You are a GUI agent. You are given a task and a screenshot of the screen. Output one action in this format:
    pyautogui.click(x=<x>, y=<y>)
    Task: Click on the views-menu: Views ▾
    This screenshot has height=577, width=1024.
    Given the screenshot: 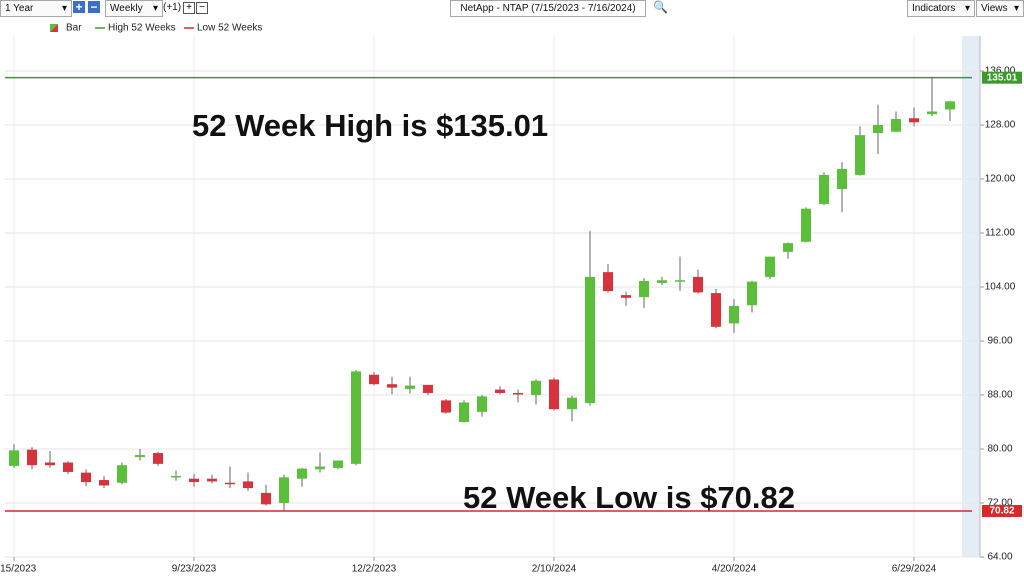 What is the action you would take?
    pyautogui.click(x=1000, y=8)
    